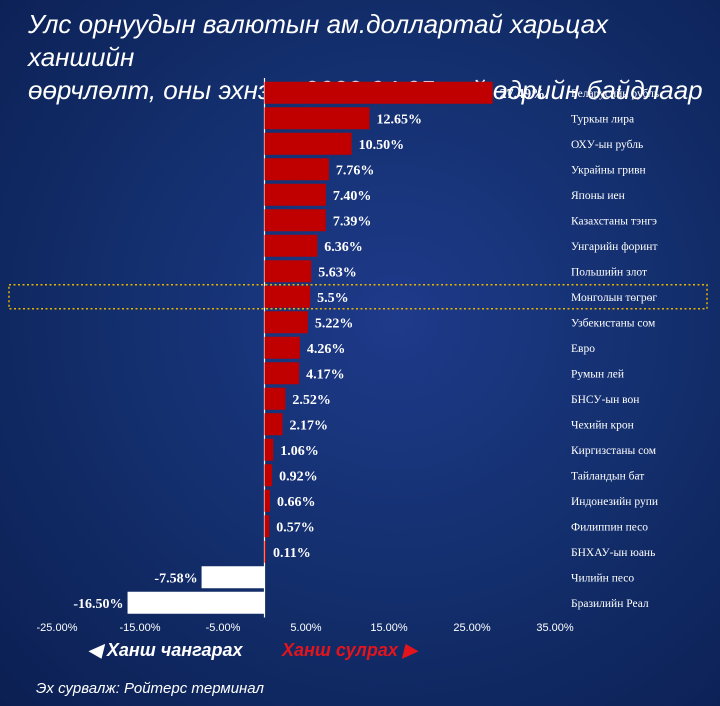 This screenshot has width=720, height=706. I want to click on data-label: 0.57%, so click(295, 527).